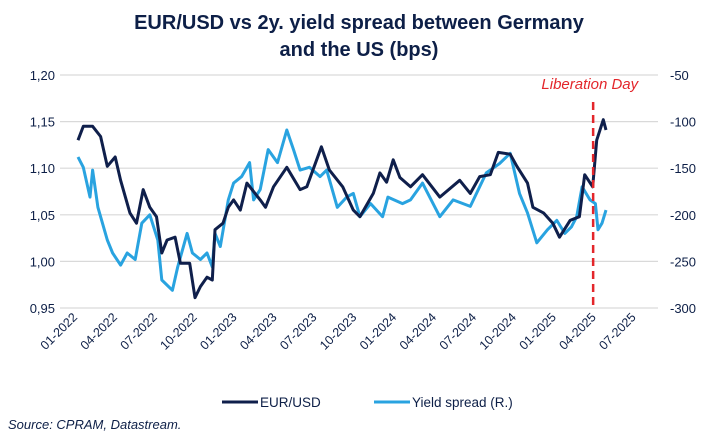 The width and height of the screenshot is (718, 447). I want to click on source-note: Source: CPRAM, Datastream., so click(95, 424).